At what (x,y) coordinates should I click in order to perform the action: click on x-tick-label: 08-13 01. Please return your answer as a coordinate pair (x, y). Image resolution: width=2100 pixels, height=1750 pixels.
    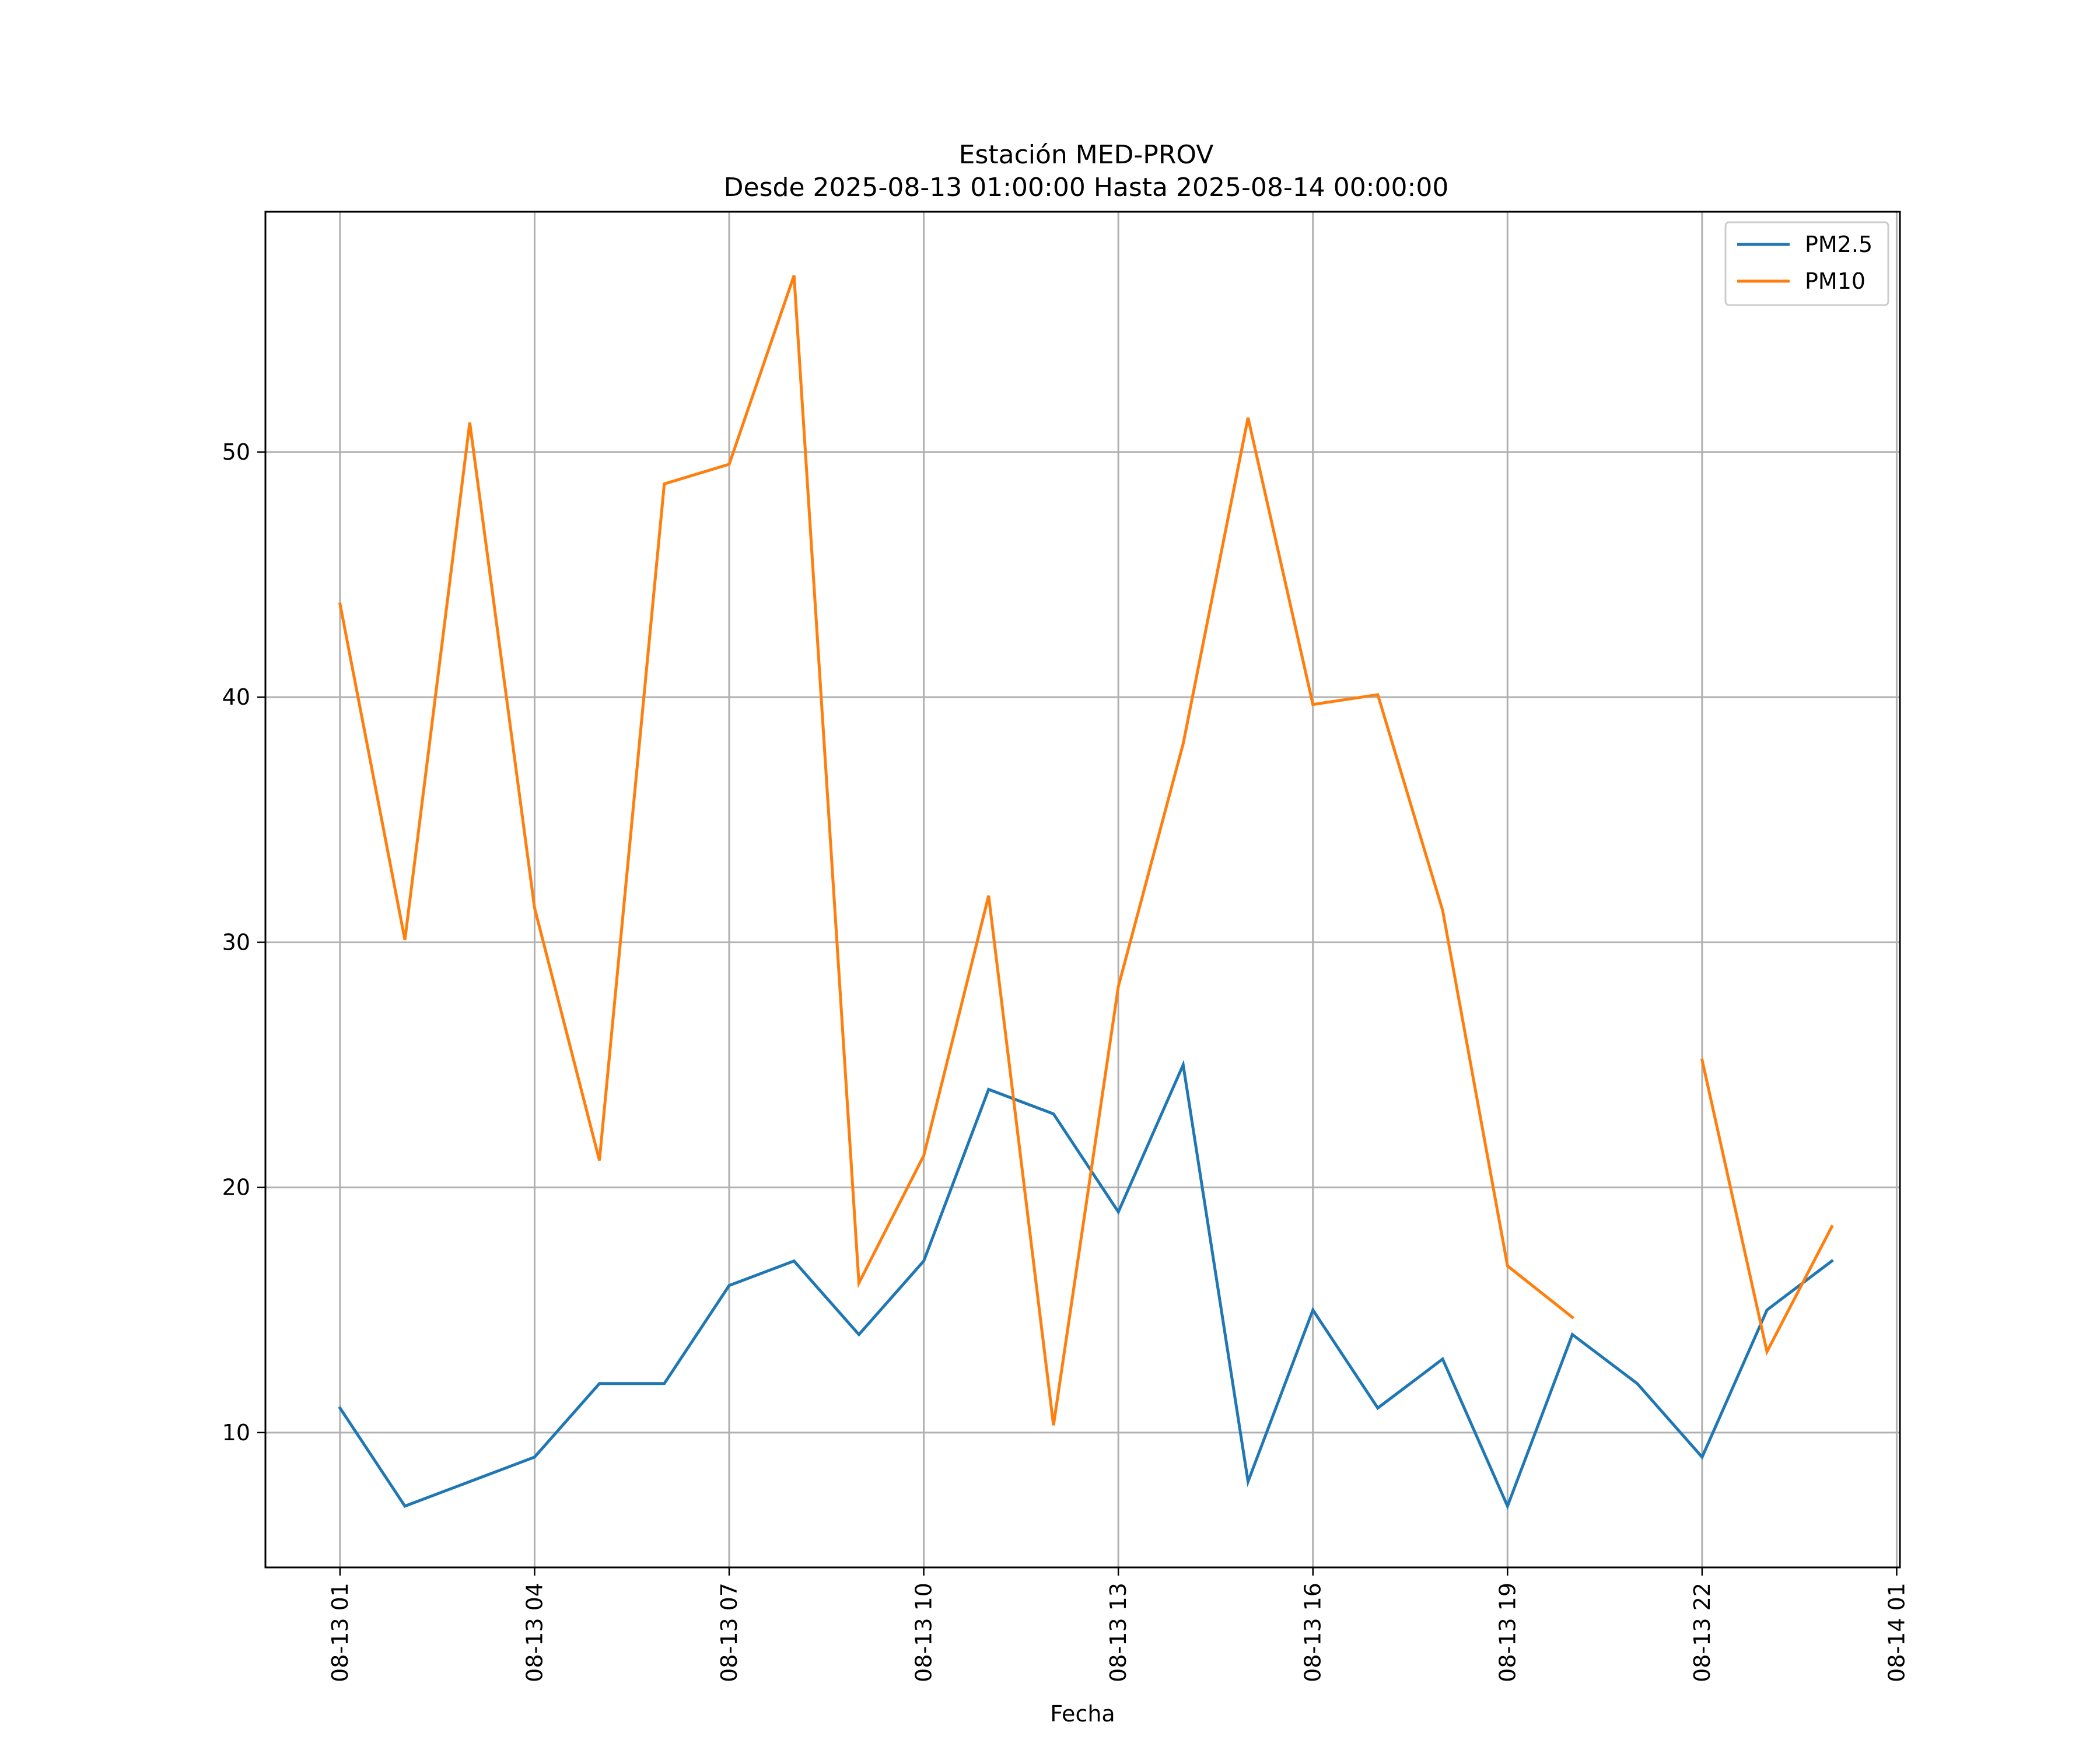
    Looking at the image, I should click on (340, 1632).